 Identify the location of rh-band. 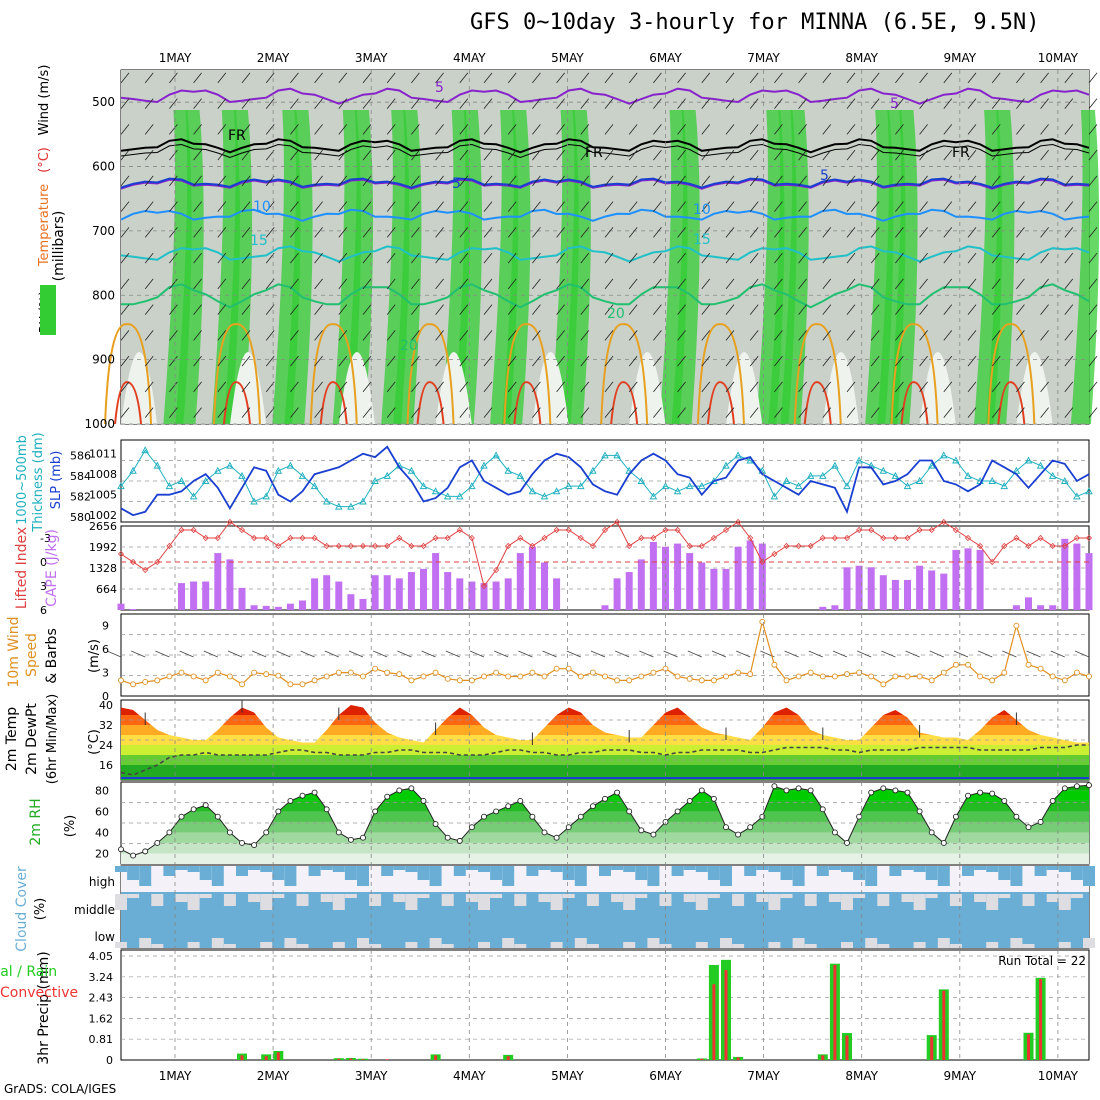
(605, 858).